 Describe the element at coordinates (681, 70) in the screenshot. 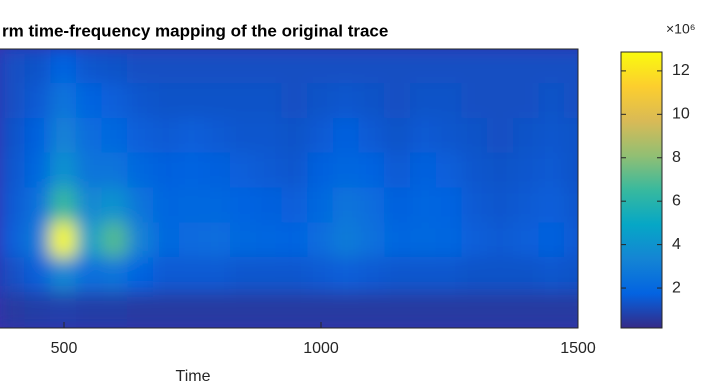

I see `colorbar-tick-label: 12` at that location.